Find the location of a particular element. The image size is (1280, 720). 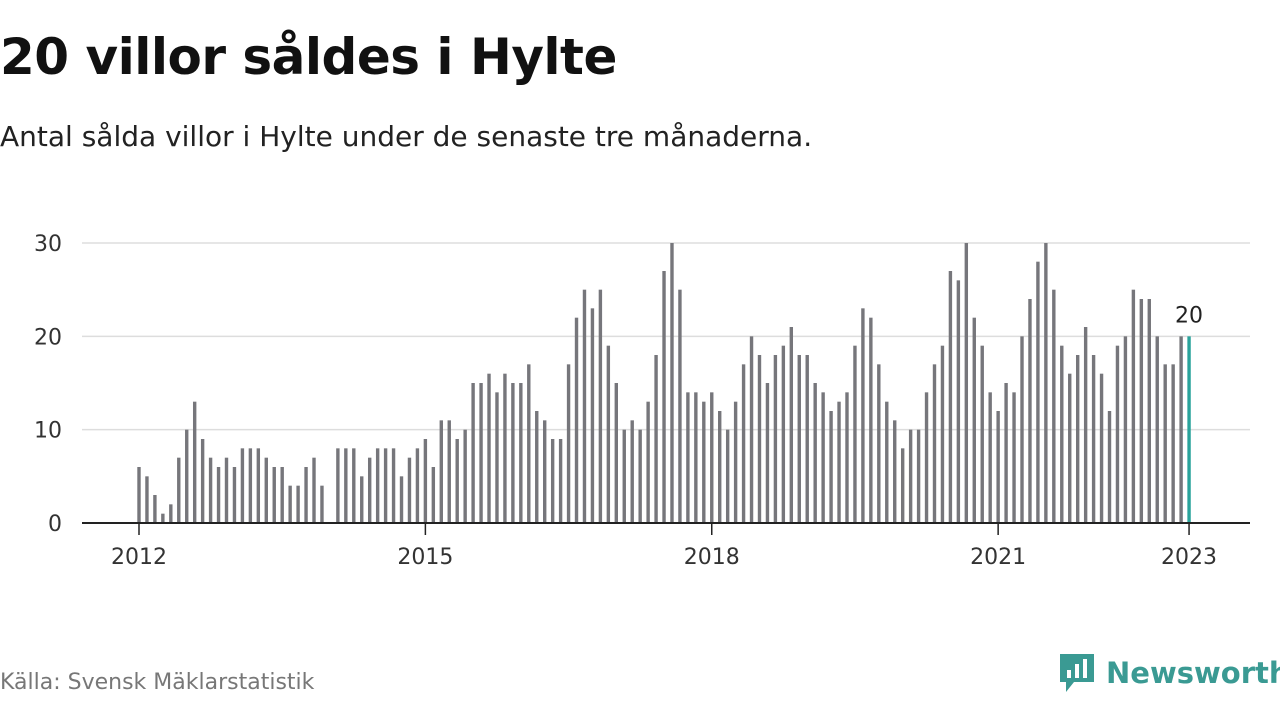

newsworthy-logo-icon is located at coordinates (1077, 673).